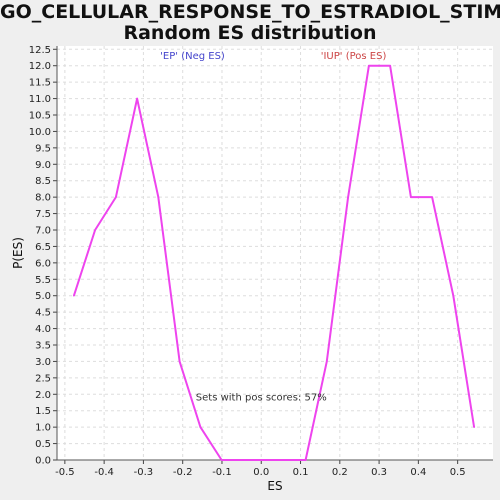 This screenshot has width=500, height=500. Describe the element at coordinates (458, 472) in the screenshot. I see `x-tick-label: 0.5` at that location.